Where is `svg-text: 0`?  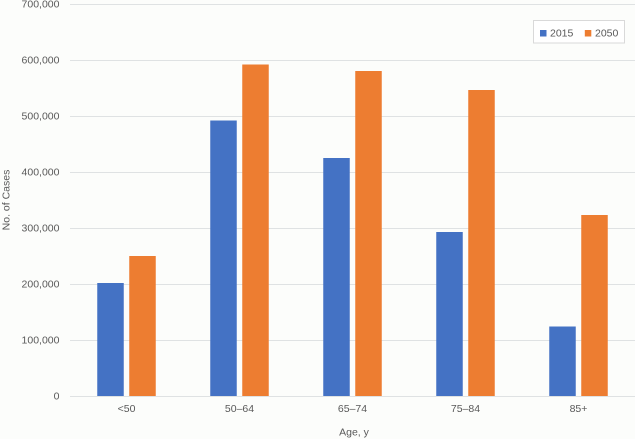 svg-text: 0 is located at coordinates (57, 397).